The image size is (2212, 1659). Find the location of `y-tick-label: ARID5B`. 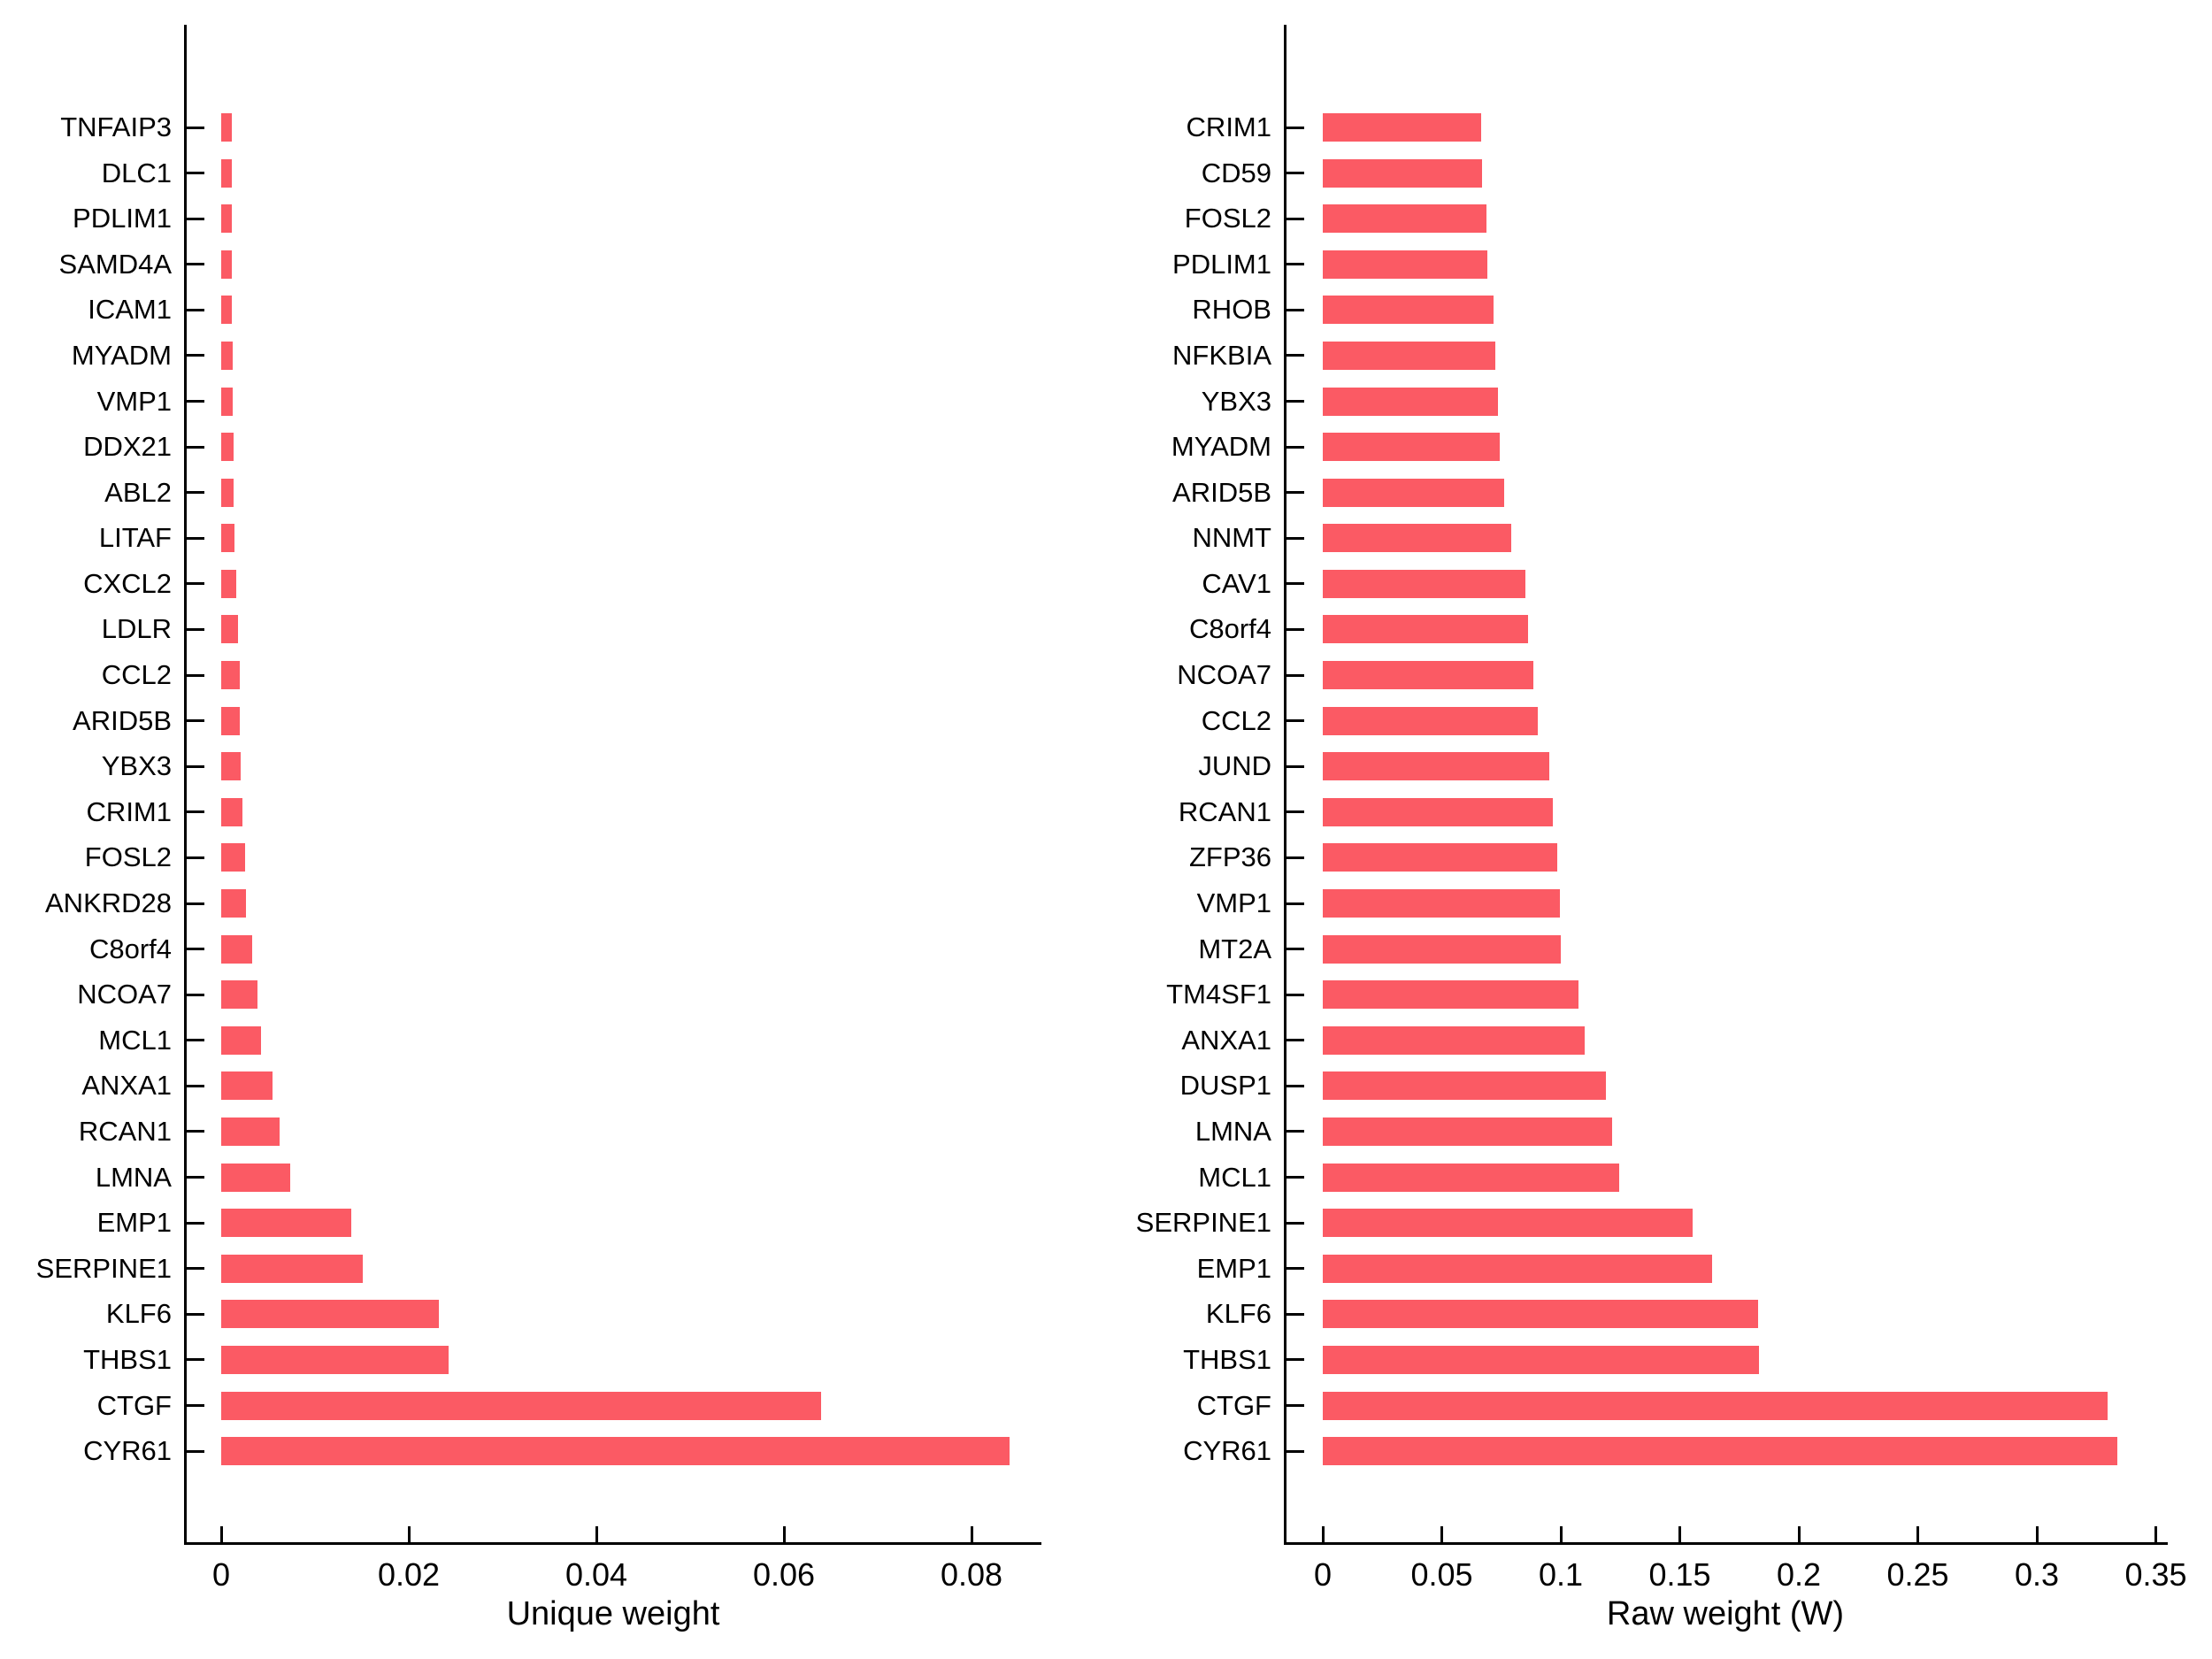

y-tick-label: ARID5B is located at coordinates (123, 720).